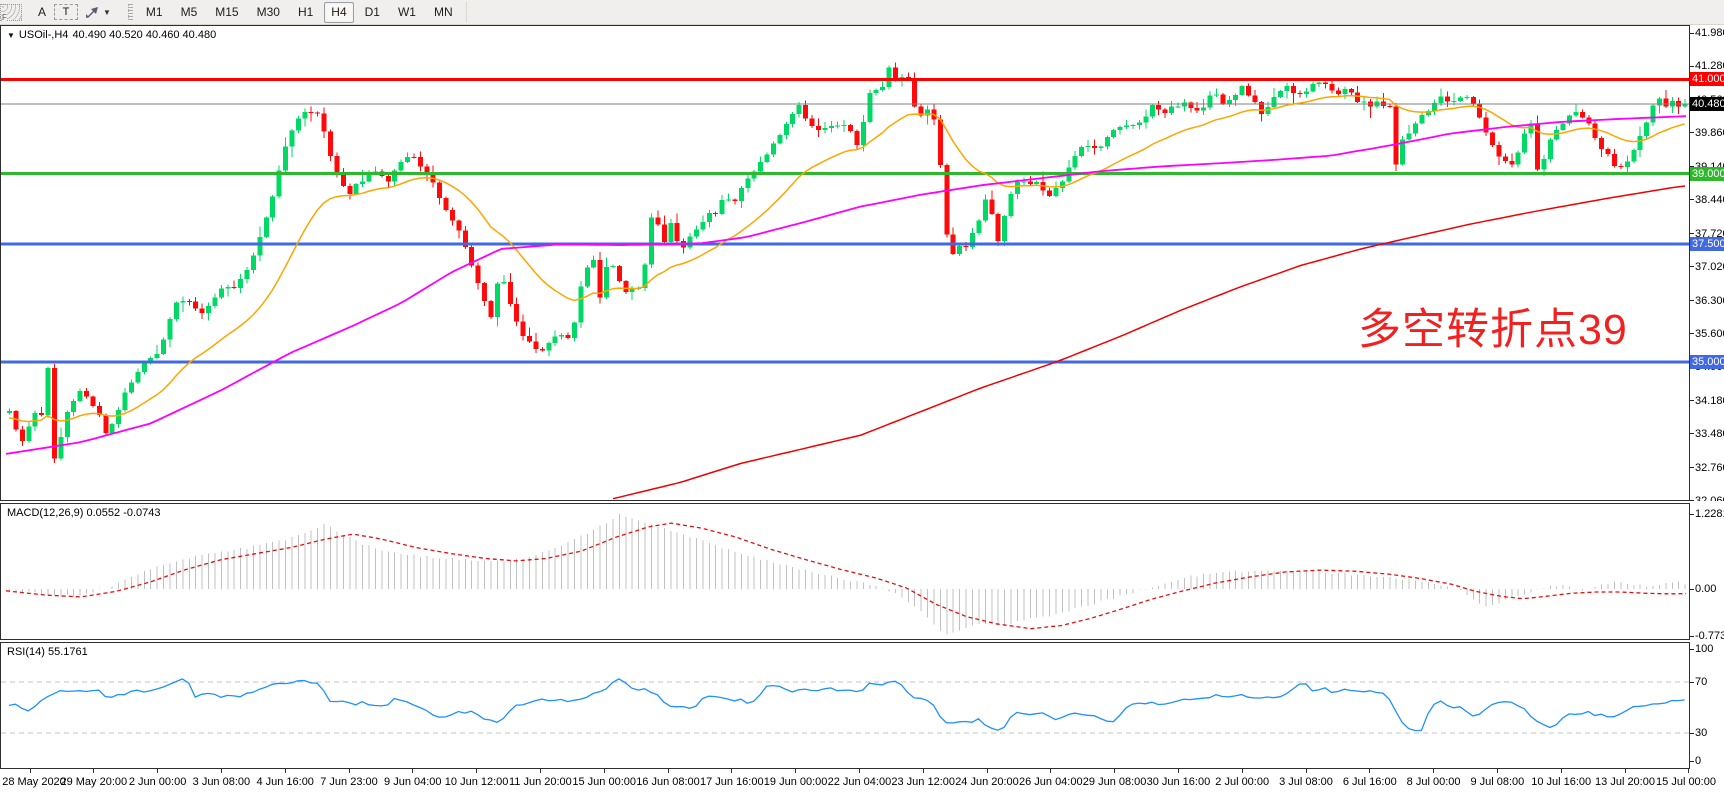 The image size is (1724, 793). What do you see at coordinates (1709, 333) in the screenshot?
I see `price-tick-label: 35.600` at bounding box center [1709, 333].